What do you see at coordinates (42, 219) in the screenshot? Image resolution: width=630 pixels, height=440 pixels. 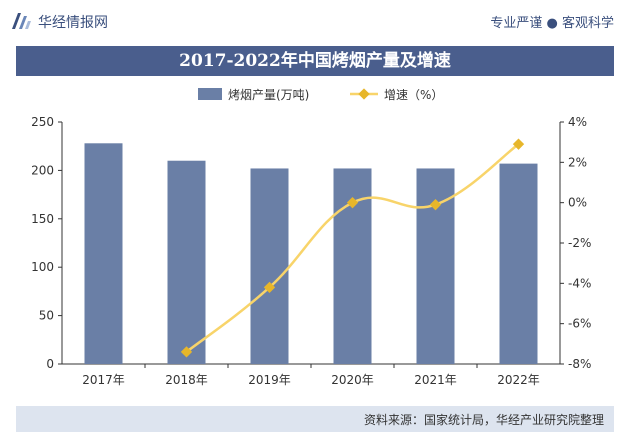 I see `left-tick-label: 150` at bounding box center [42, 219].